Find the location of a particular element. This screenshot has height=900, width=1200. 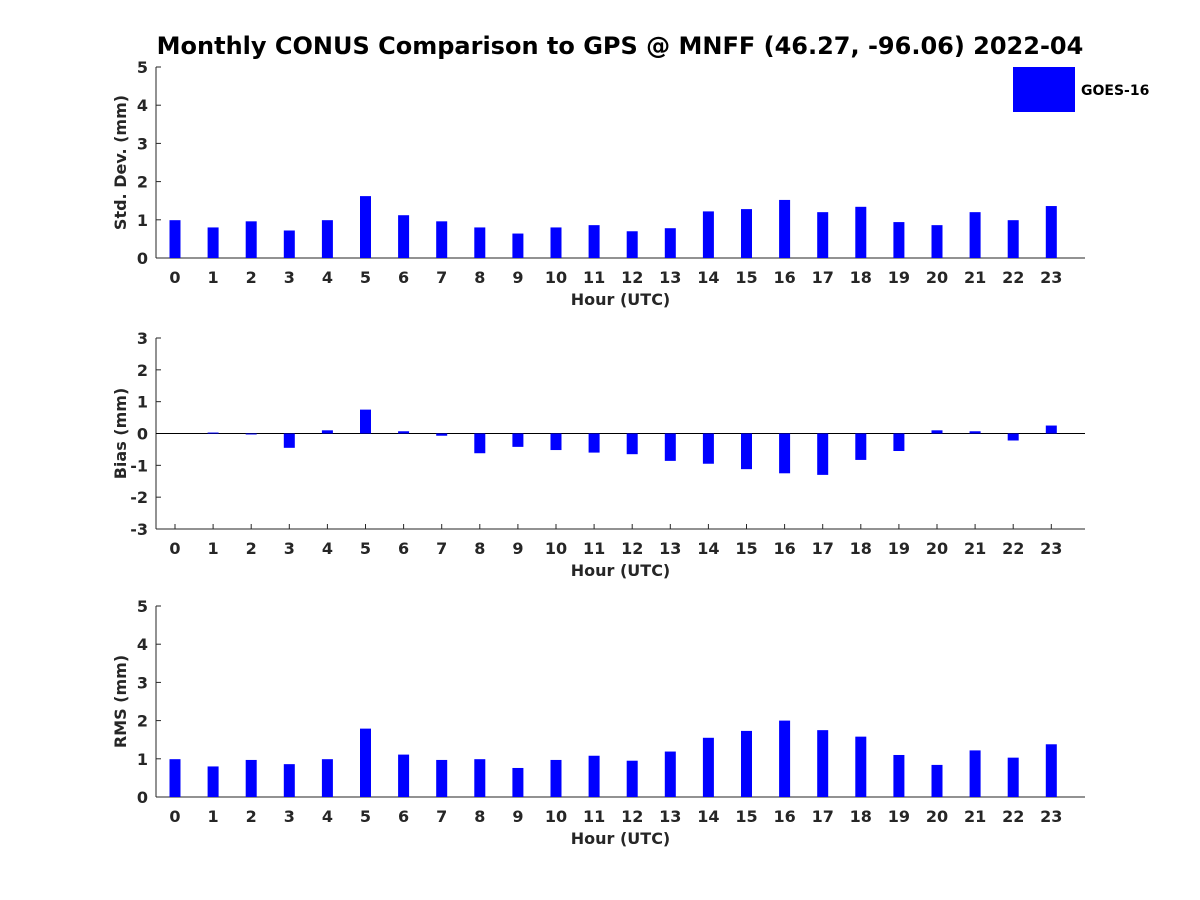

x-tick-label: 3 is located at coordinates (289, 816).